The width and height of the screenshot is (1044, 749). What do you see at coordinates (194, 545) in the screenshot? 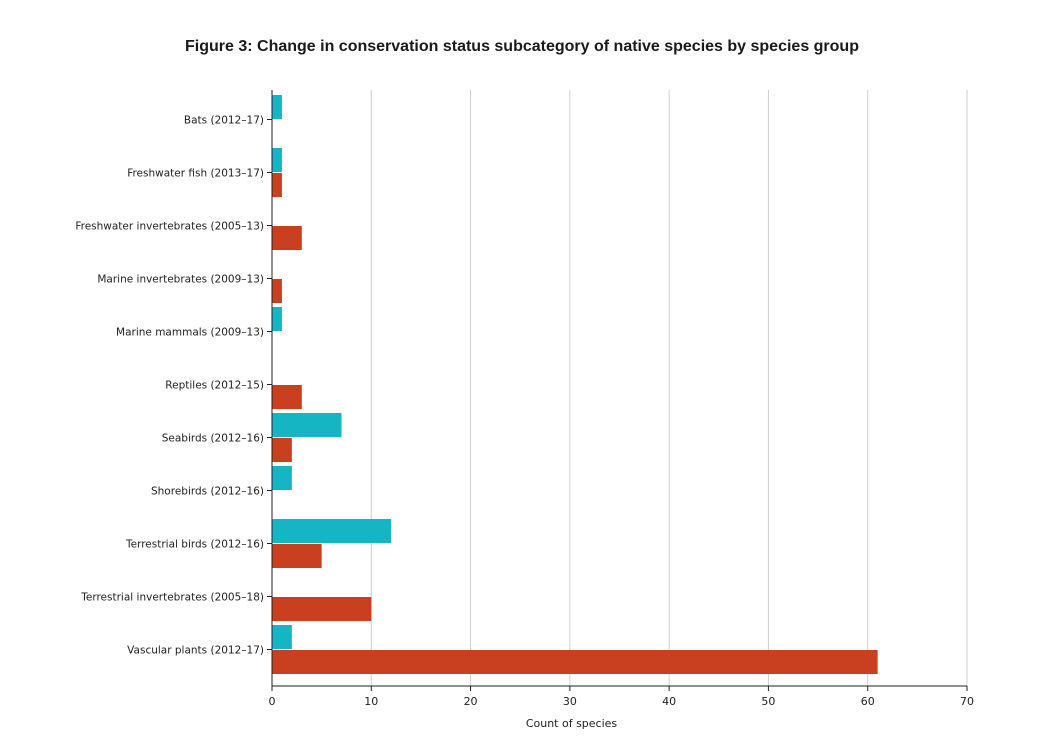
I see `category-label: Terrestrial birds (2012–16)` at bounding box center [194, 545].